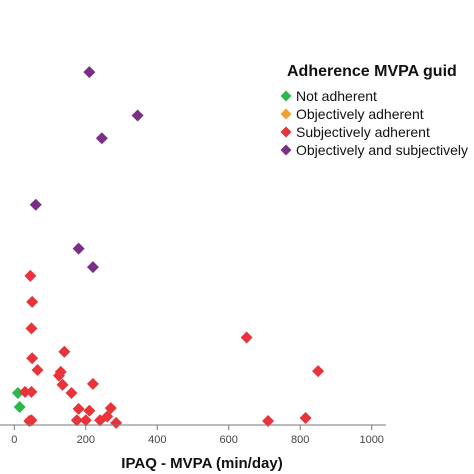  Describe the element at coordinates (371, 440) in the screenshot. I see `x-tick-label: 1000` at that location.